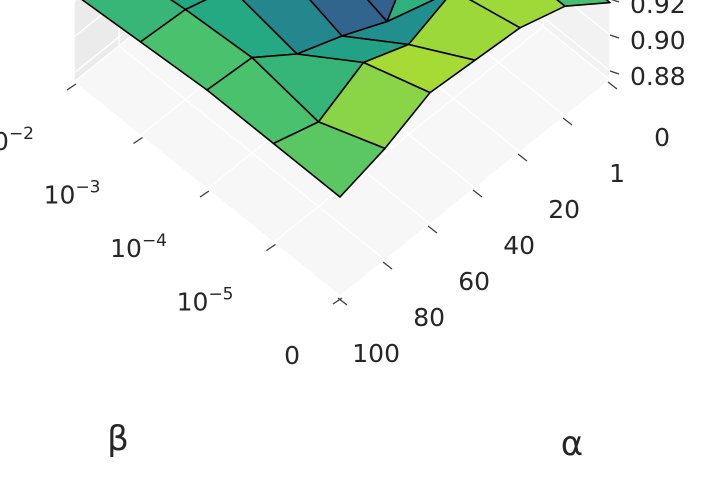  What do you see at coordinates (72, 194) in the screenshot?
I see `beta-tick-label: 10⁻³` at bounding box center [72, 194].